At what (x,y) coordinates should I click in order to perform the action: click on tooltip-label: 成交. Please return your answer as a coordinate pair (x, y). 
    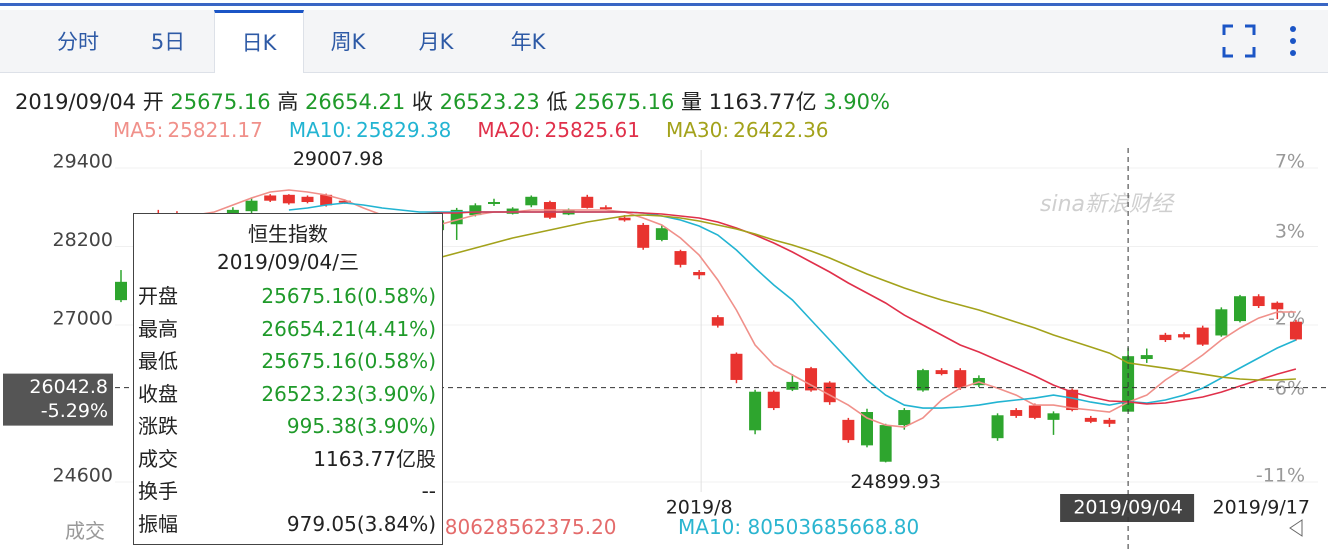
    Looking at the image, I should click on (158, 458).